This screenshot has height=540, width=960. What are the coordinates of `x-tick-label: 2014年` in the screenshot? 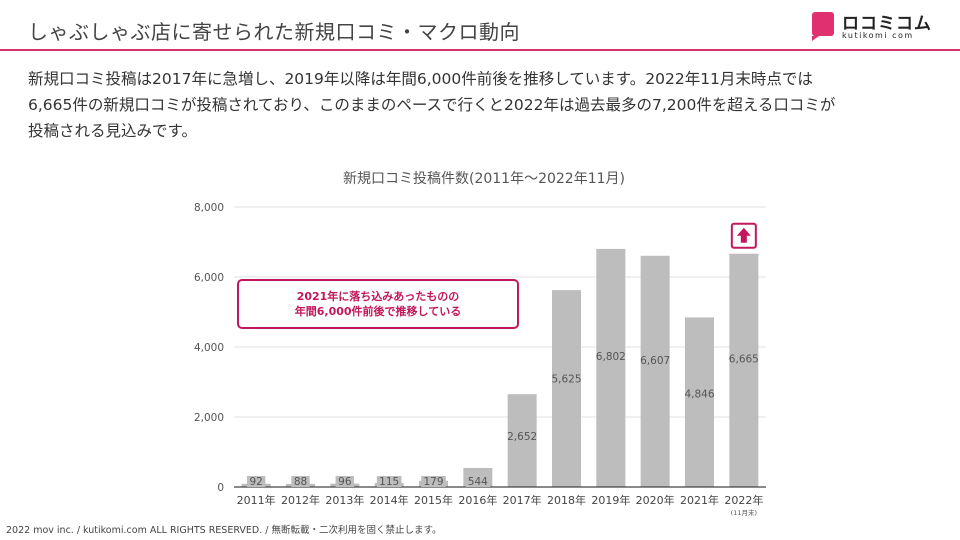 It's located at (389, 500).